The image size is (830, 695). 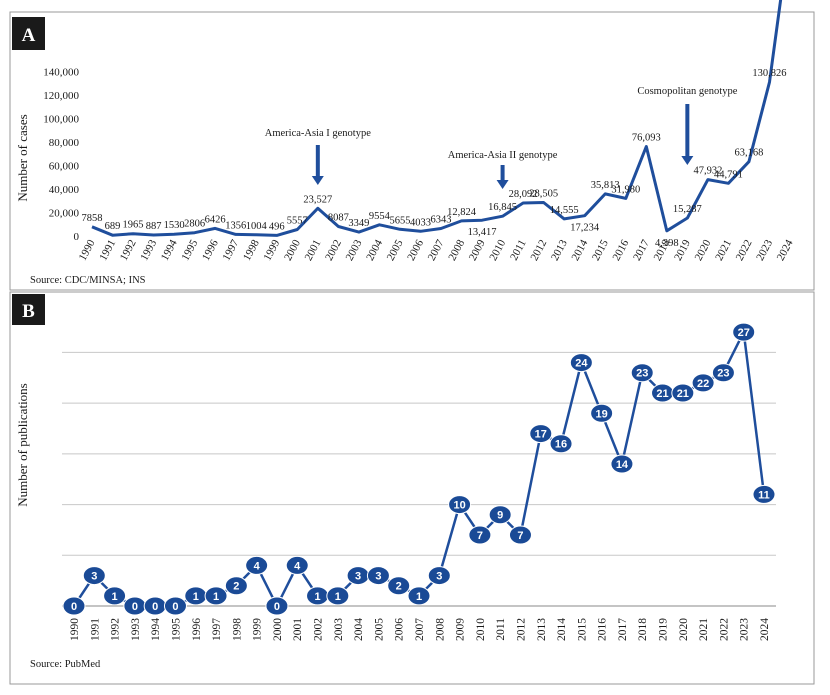 What do you see at coordinates (136, 629) in the screenshot?
I see `panel-b-x-tick-label: 1993` at bounding box center [136, 629].